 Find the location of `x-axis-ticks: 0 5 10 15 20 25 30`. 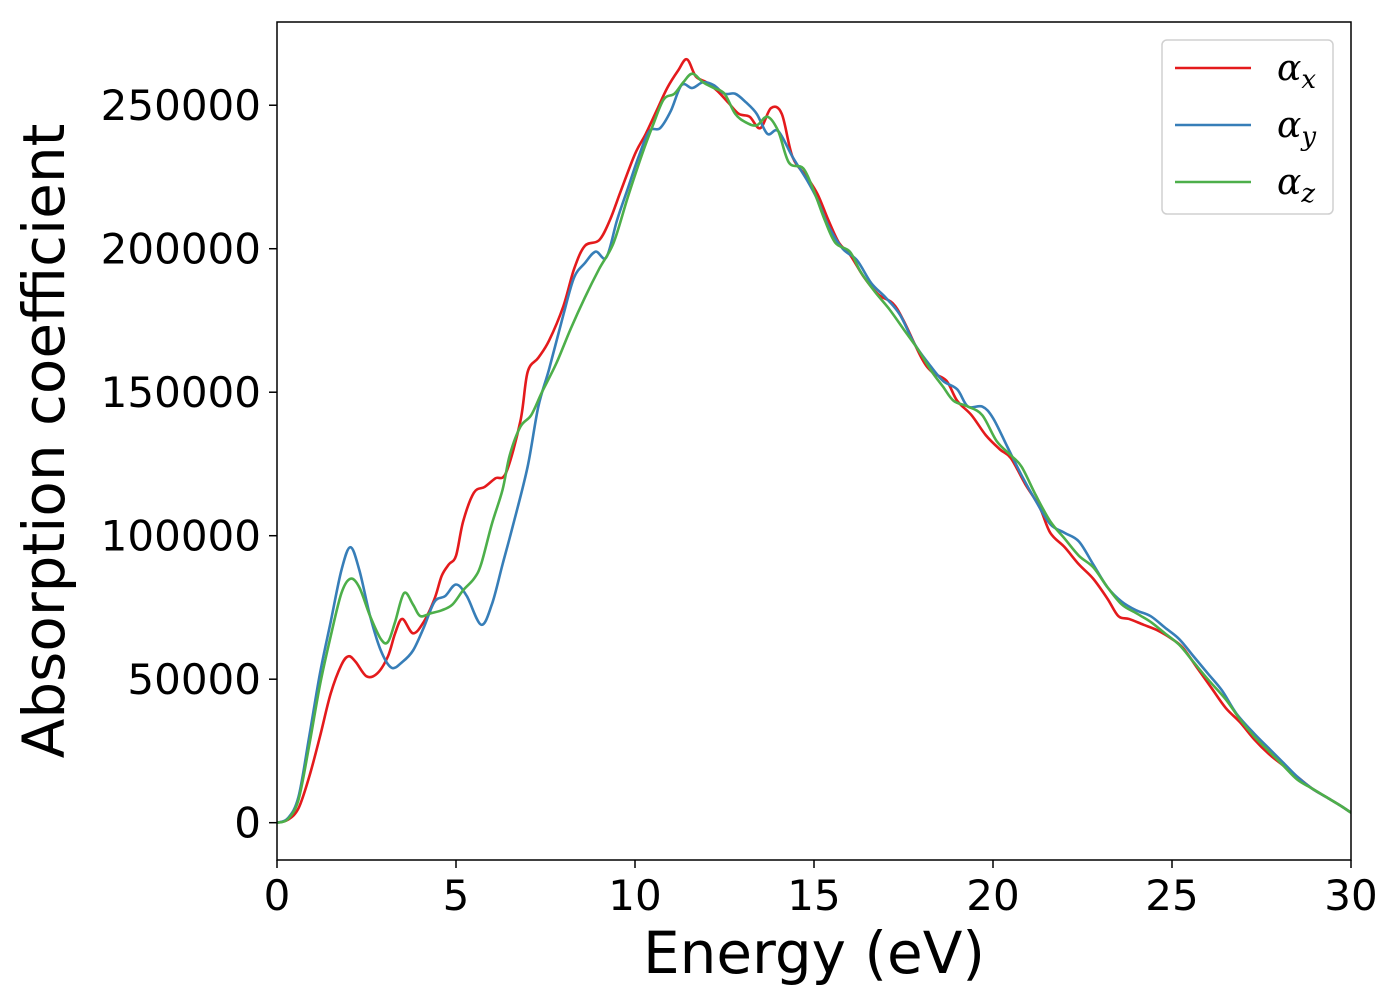

x-axis-ticks: 0 5 10 15 20 25 30 is located at coordinates (821, 890).